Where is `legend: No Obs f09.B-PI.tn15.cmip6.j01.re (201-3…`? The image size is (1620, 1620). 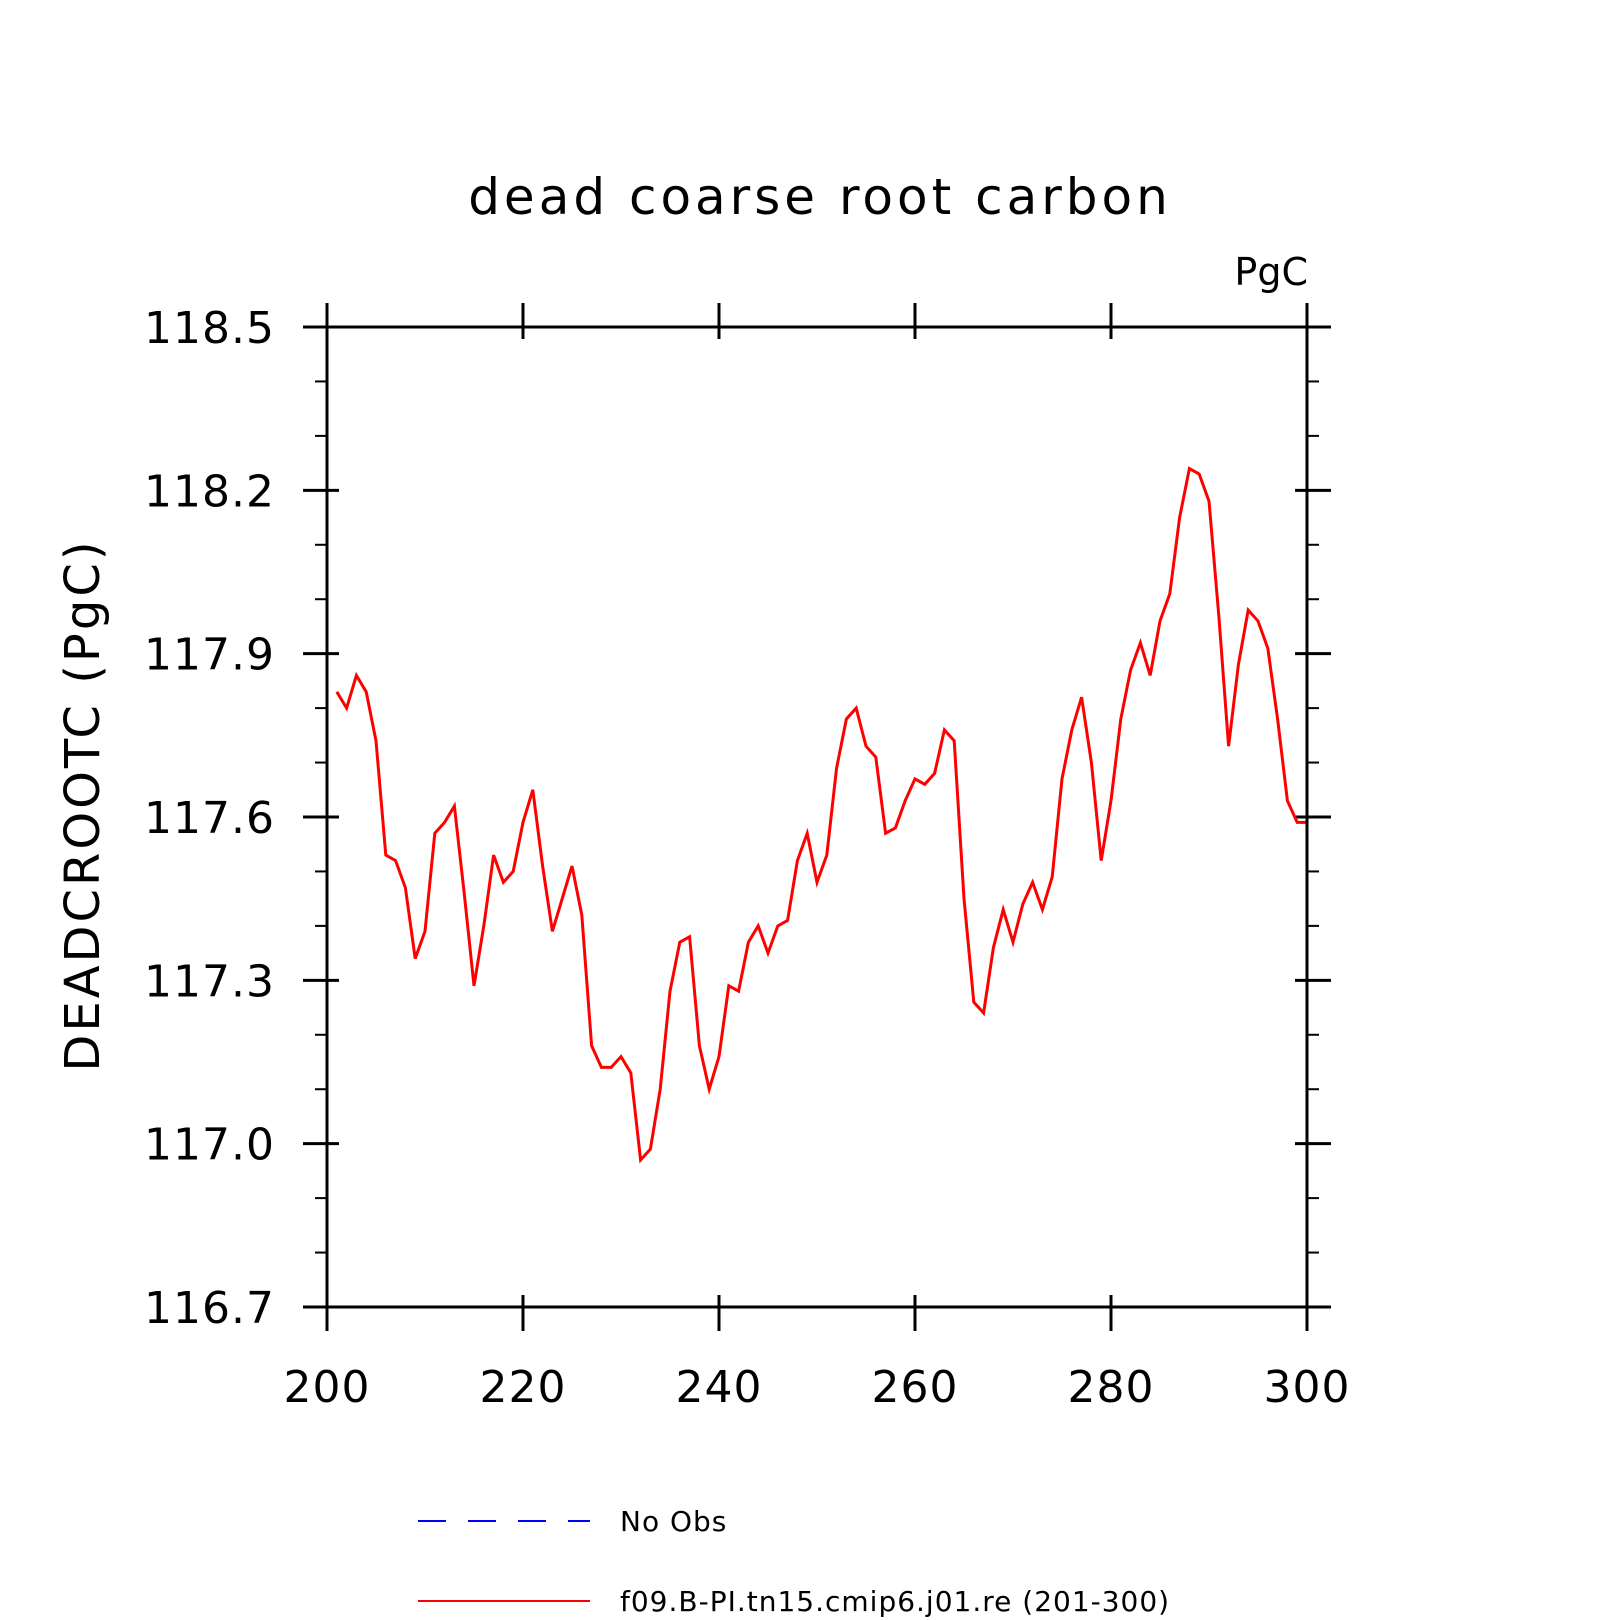 legend: No Obs f09.B-PI.tn15.cmip6.j01.re (201-3… is located at coordinates (794, 1561).